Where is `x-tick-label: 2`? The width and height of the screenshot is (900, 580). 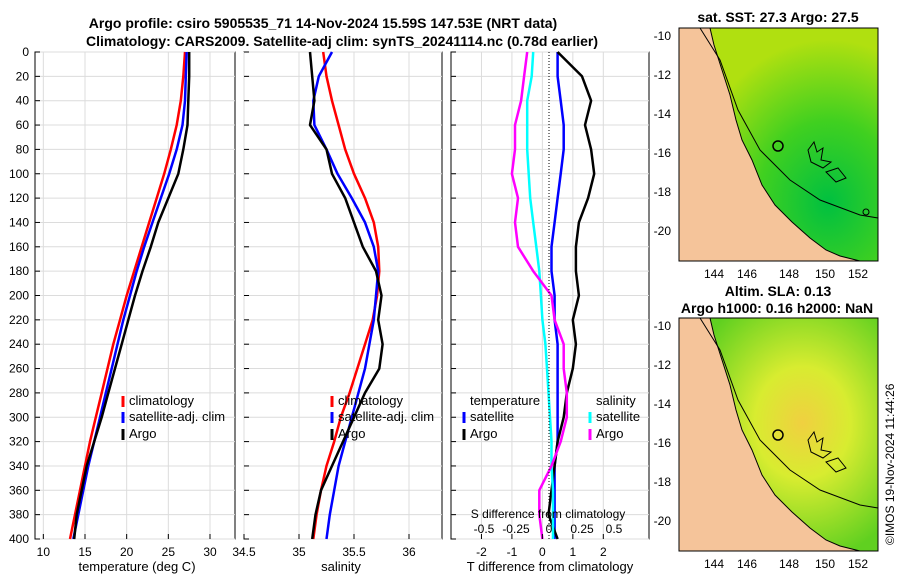 x-tick-label: 2 is located at coordinates (603, 552).